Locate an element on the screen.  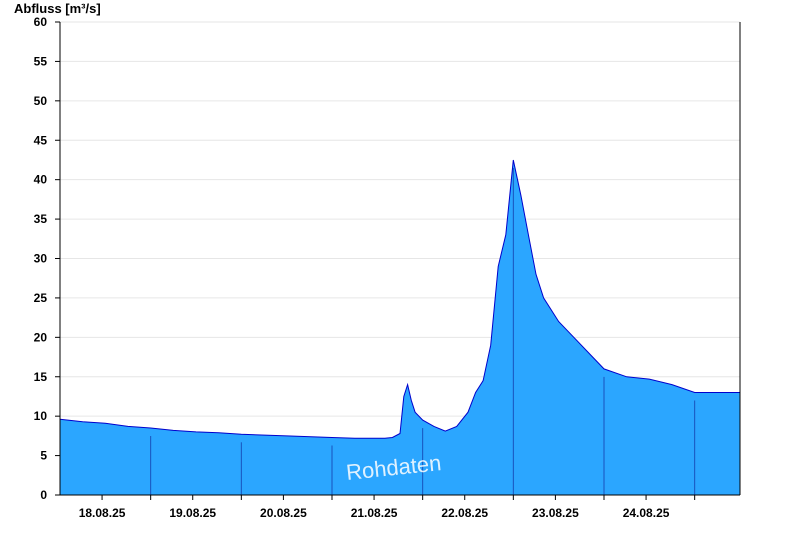
y-ticks: 0 5 10 15 20 25 30 35 40 45 50 55 60 is located at coordinates (47, 258).